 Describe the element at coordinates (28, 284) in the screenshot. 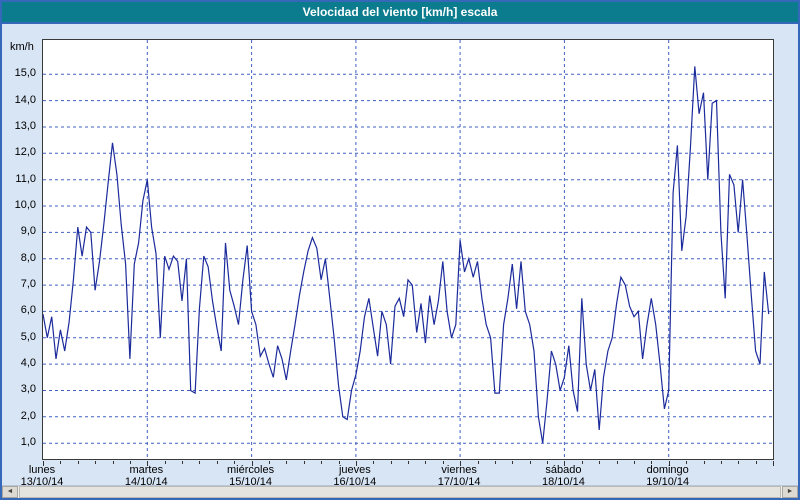

I see `y-tick-label: 7,0` at that location.